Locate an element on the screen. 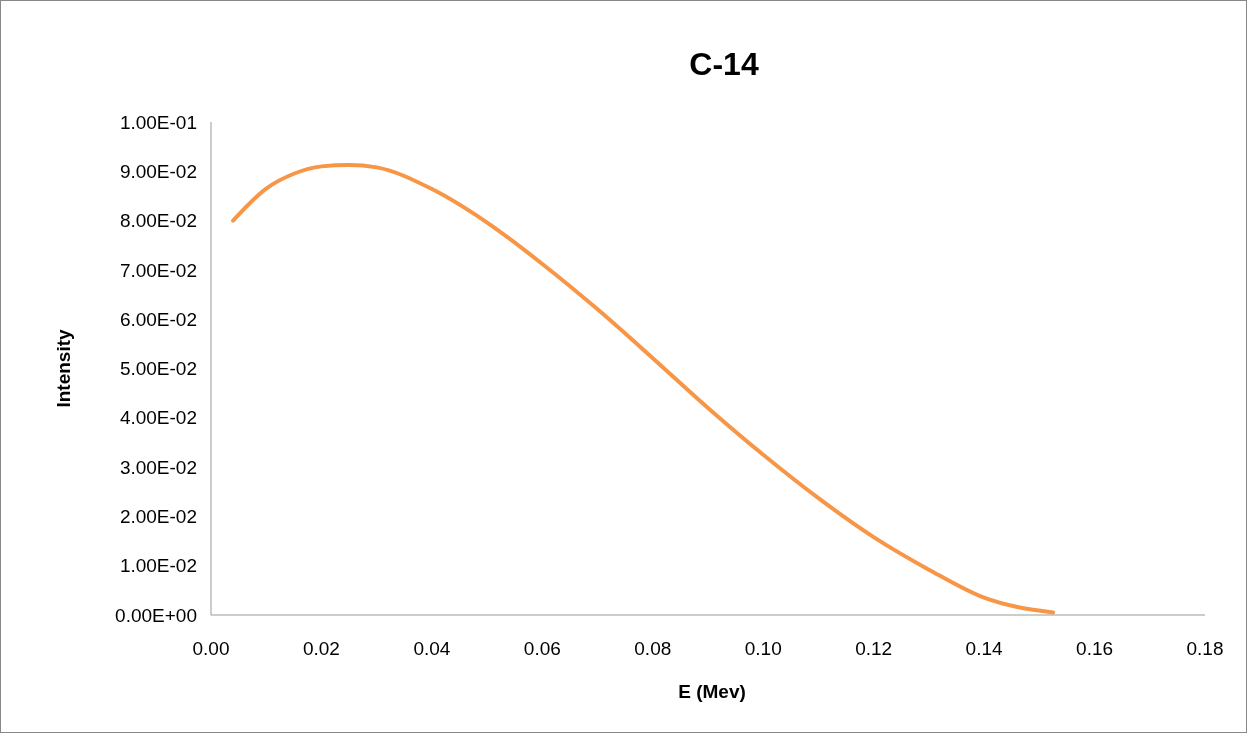 The height and width of the screenshot is (734, 1248). x-tick-label: 0.12 is located at coordinates (874, 648).